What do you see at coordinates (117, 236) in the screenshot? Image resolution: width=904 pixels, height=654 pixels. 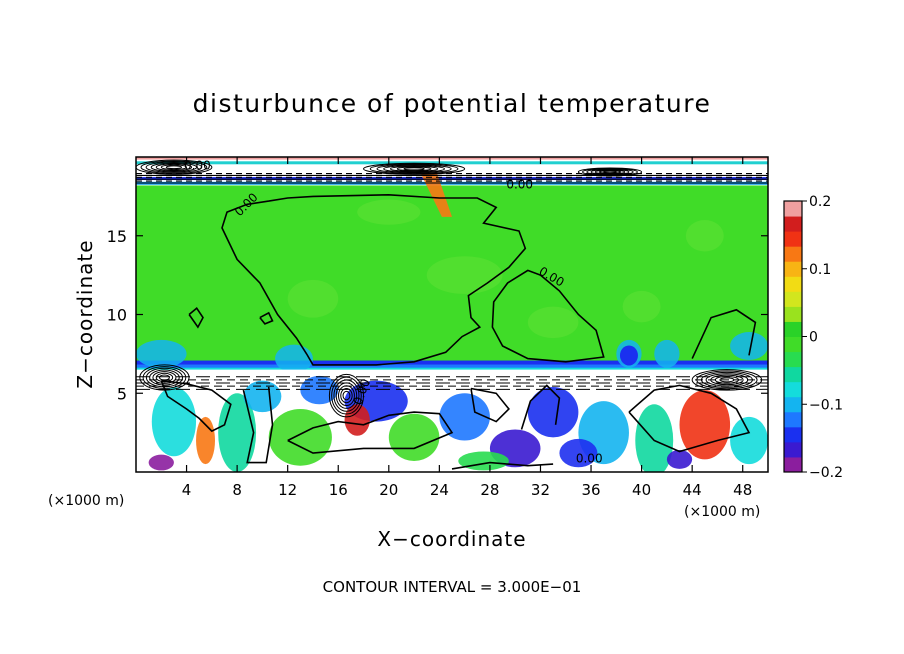 I see `y-tick-label: 15` at bounding box center [117, 236].